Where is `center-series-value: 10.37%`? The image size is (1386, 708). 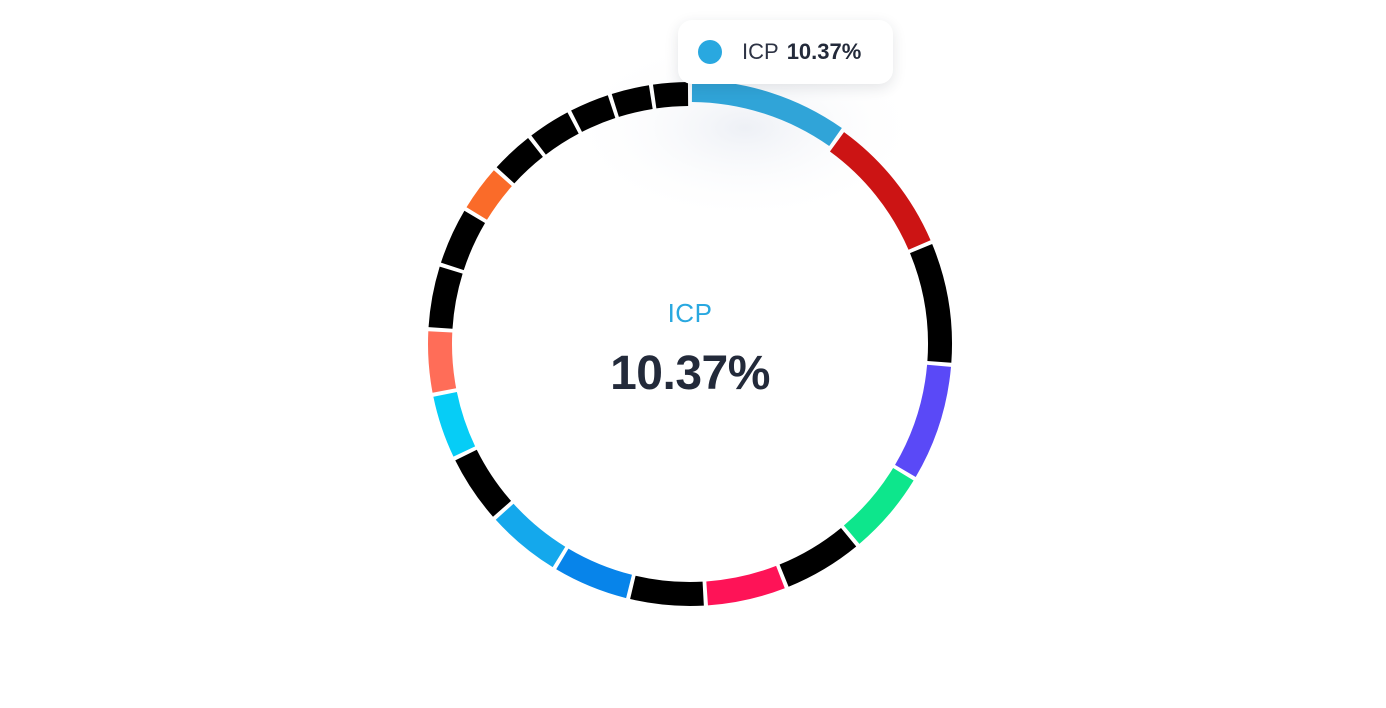 center-series-value: 10.37% is located at coordinates (690, 373).